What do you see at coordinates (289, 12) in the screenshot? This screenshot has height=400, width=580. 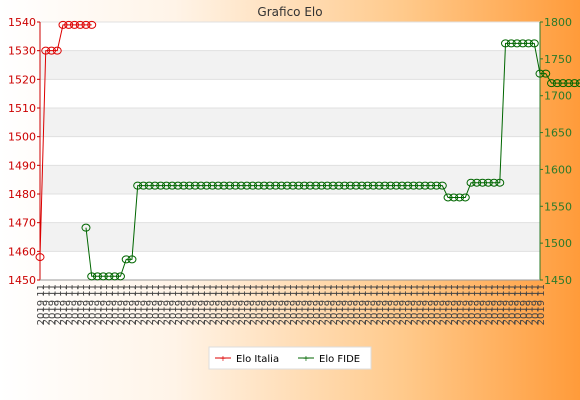 I see `chart-title: Grafico Elo` at bounding box center [289, 12].